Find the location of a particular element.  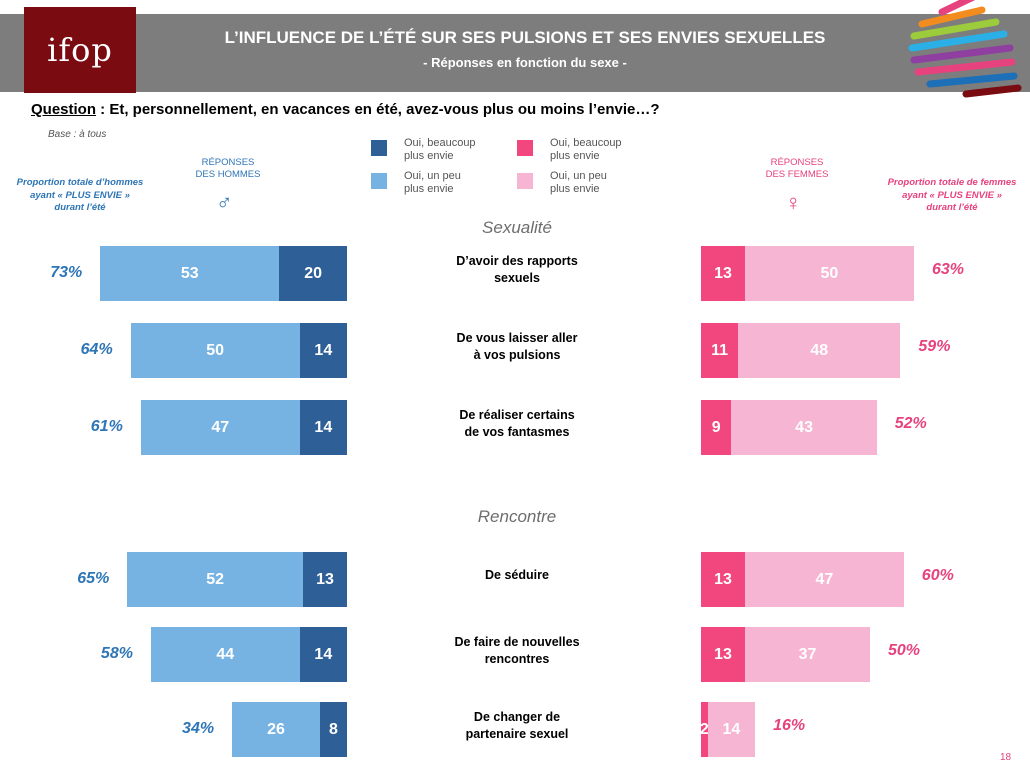

men-total-label: 34% is located at coordinates (198, 728).